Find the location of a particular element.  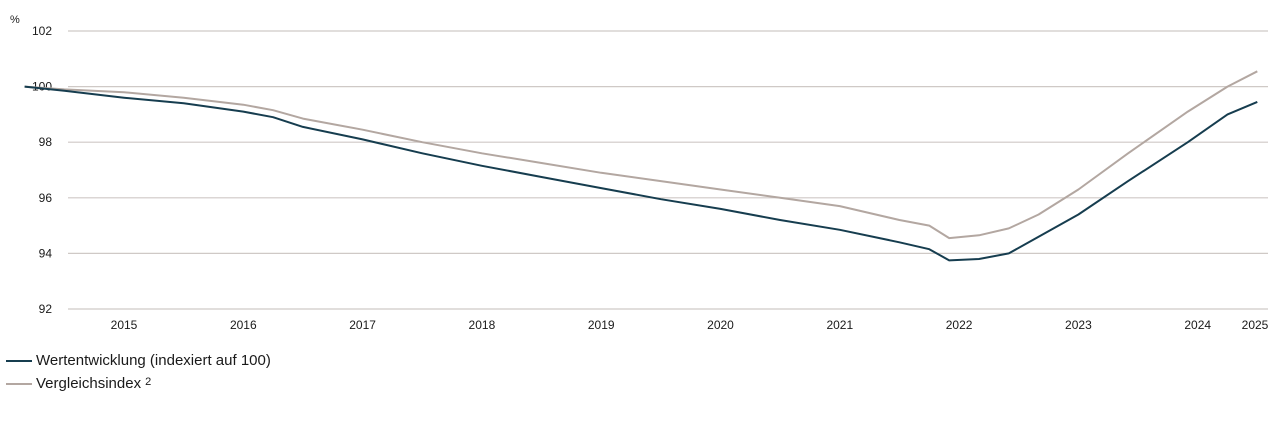

y-tick-label: 100 is located at coordinates (42, 87).